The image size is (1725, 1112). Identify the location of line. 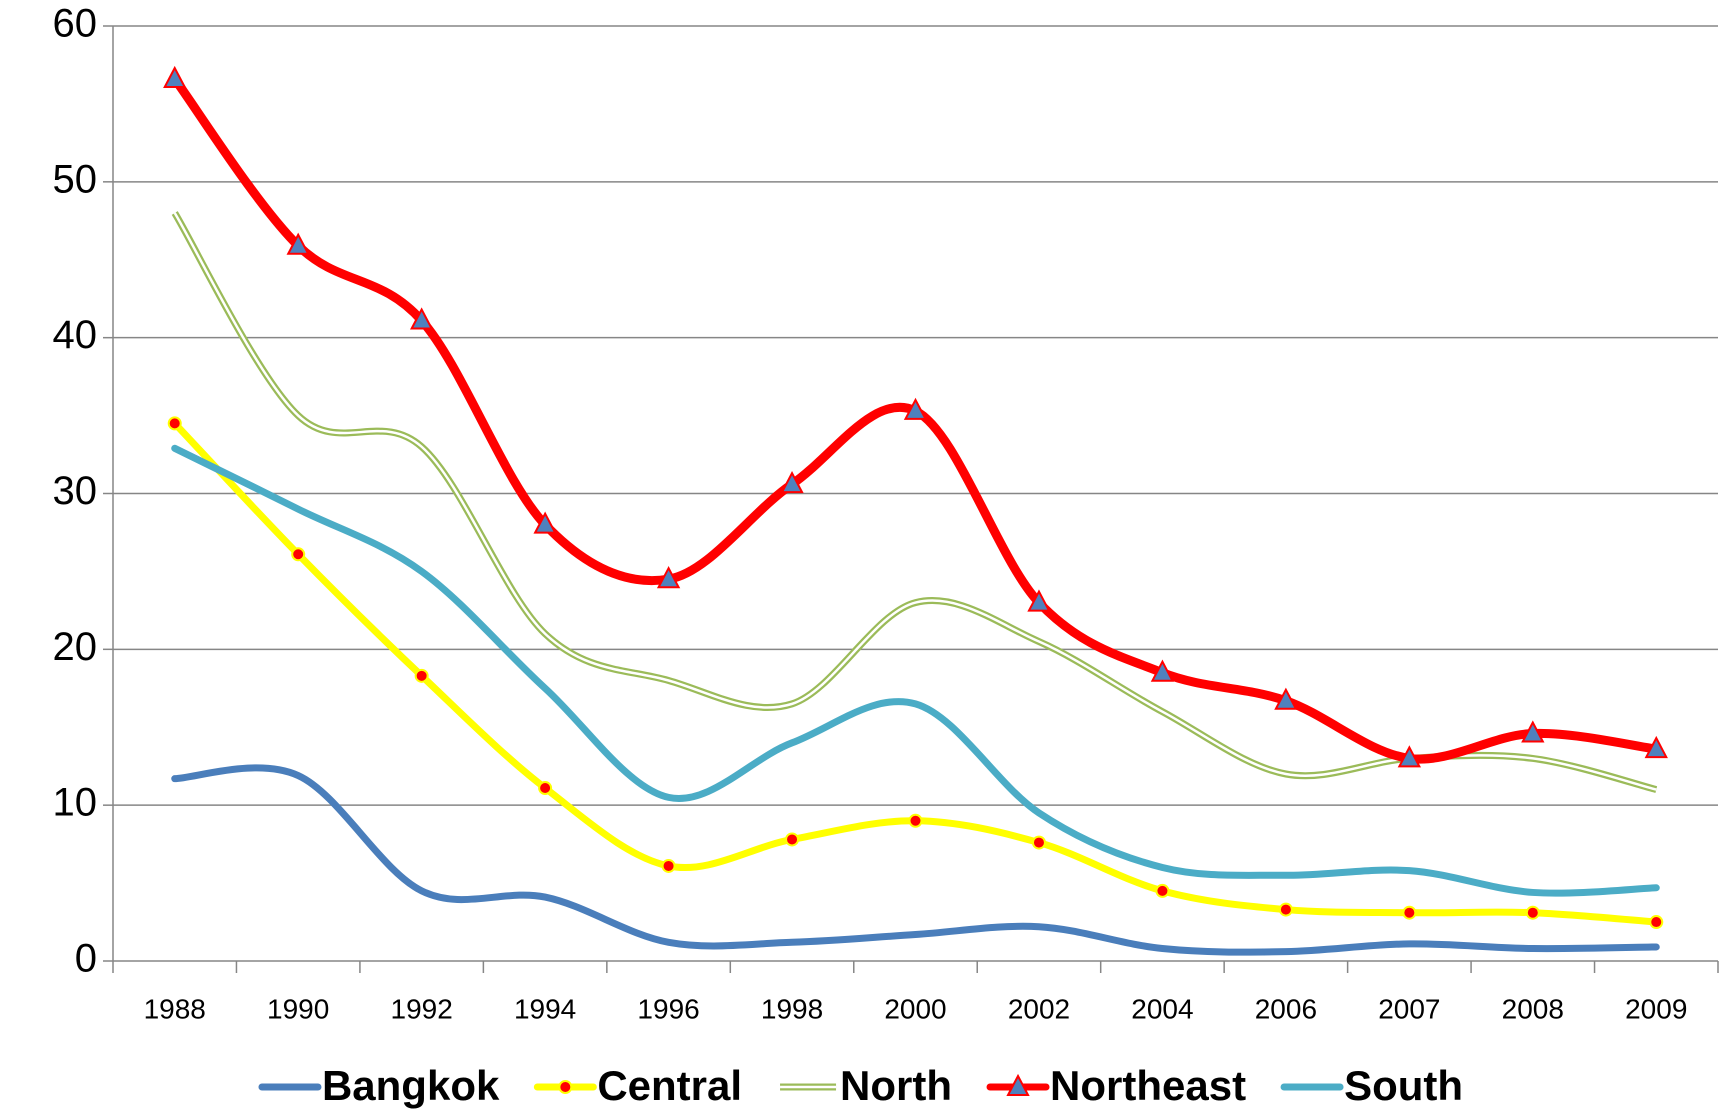
(915, 860).